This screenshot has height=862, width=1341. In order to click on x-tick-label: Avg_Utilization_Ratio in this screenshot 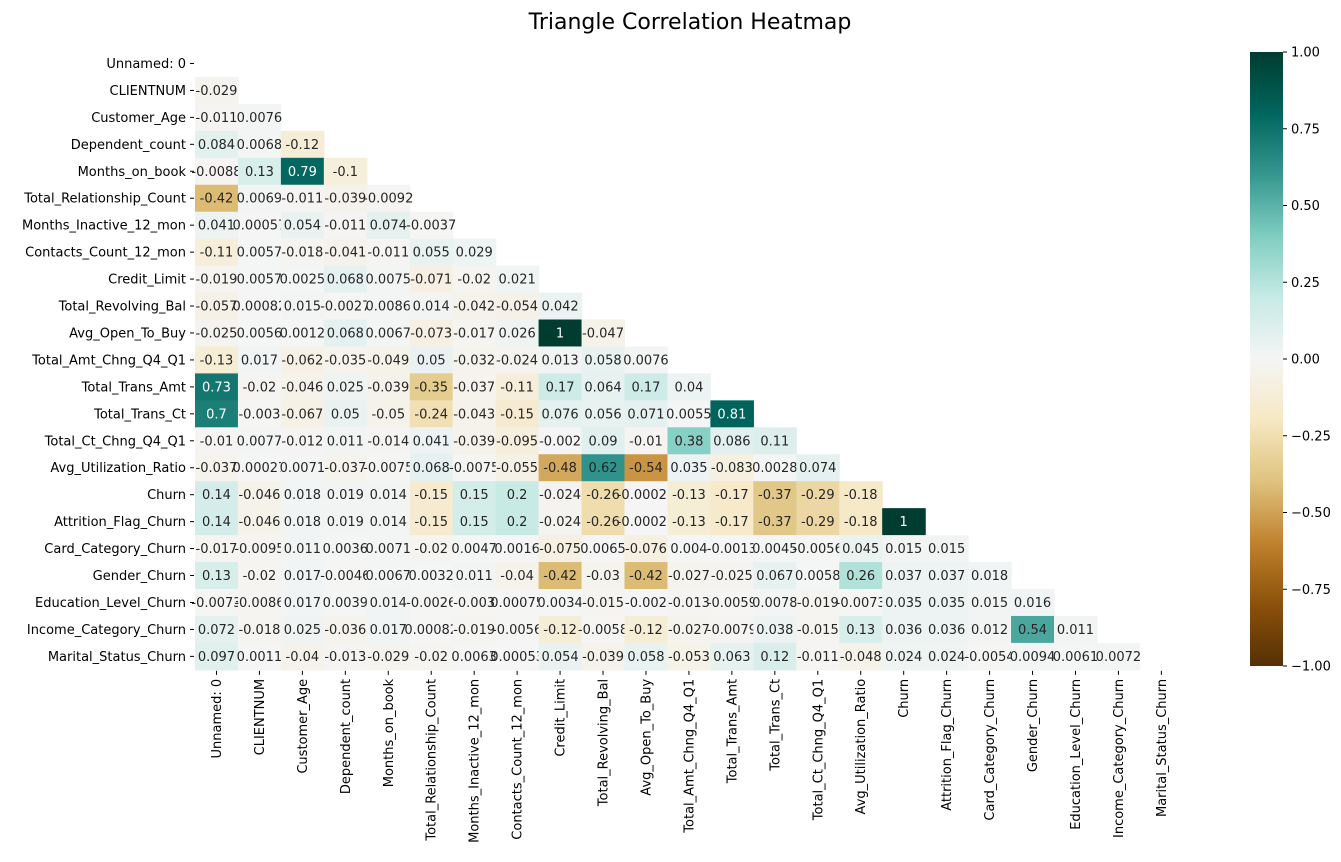, I will do `click(861, 747)`.